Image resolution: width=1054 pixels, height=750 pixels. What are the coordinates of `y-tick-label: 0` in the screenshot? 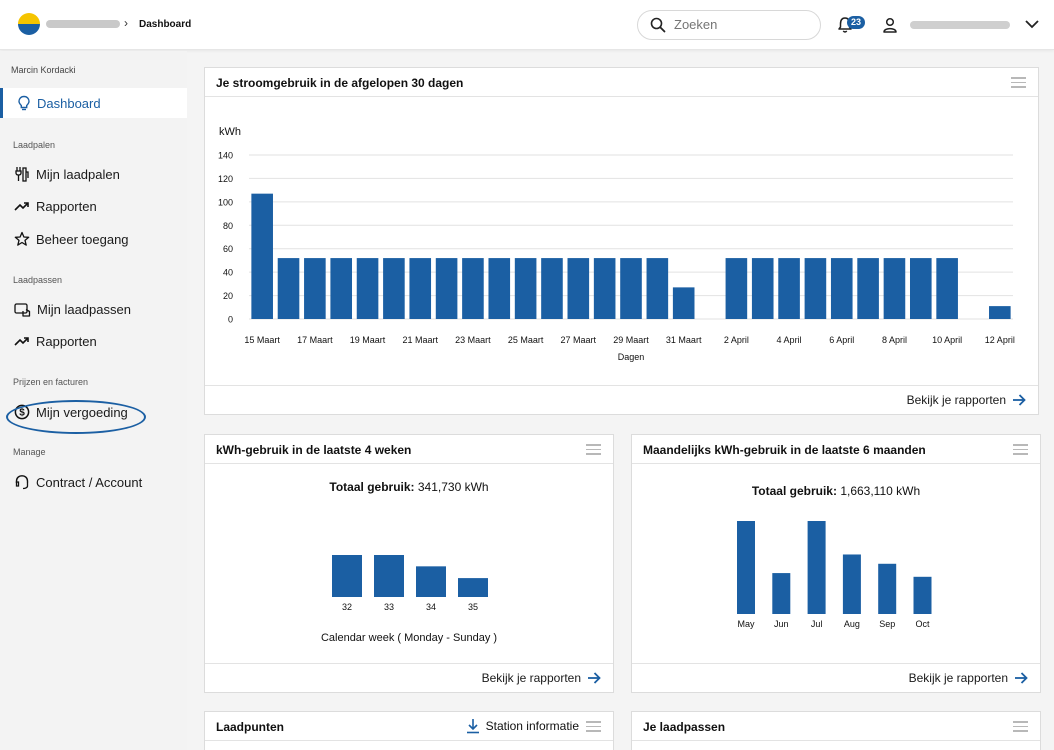 It's located at (230, 320).